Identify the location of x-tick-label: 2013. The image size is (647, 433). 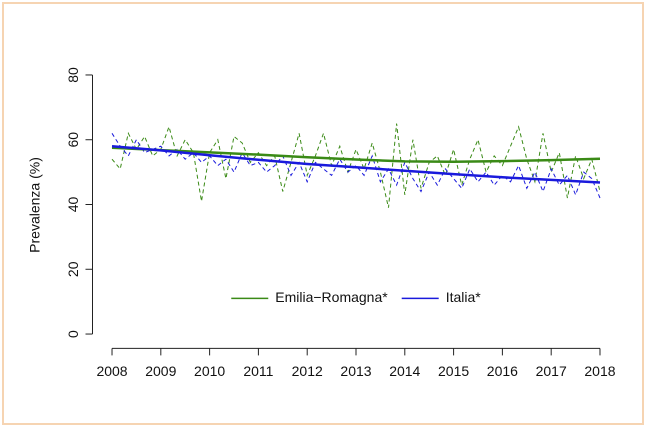
(355, 371).